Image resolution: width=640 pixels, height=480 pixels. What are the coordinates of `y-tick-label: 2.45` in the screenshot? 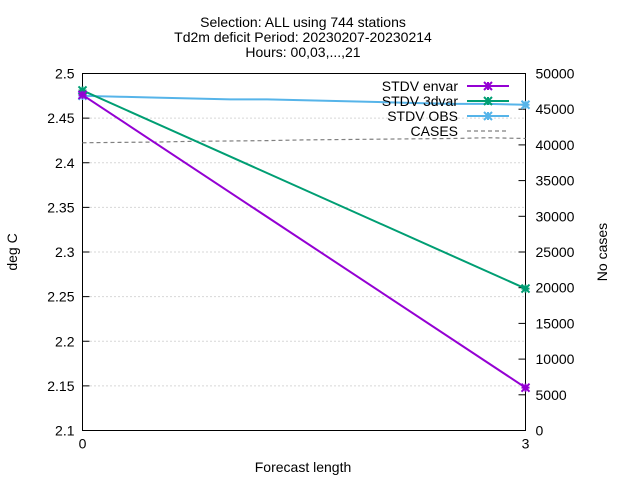 It's located at (60, 118).